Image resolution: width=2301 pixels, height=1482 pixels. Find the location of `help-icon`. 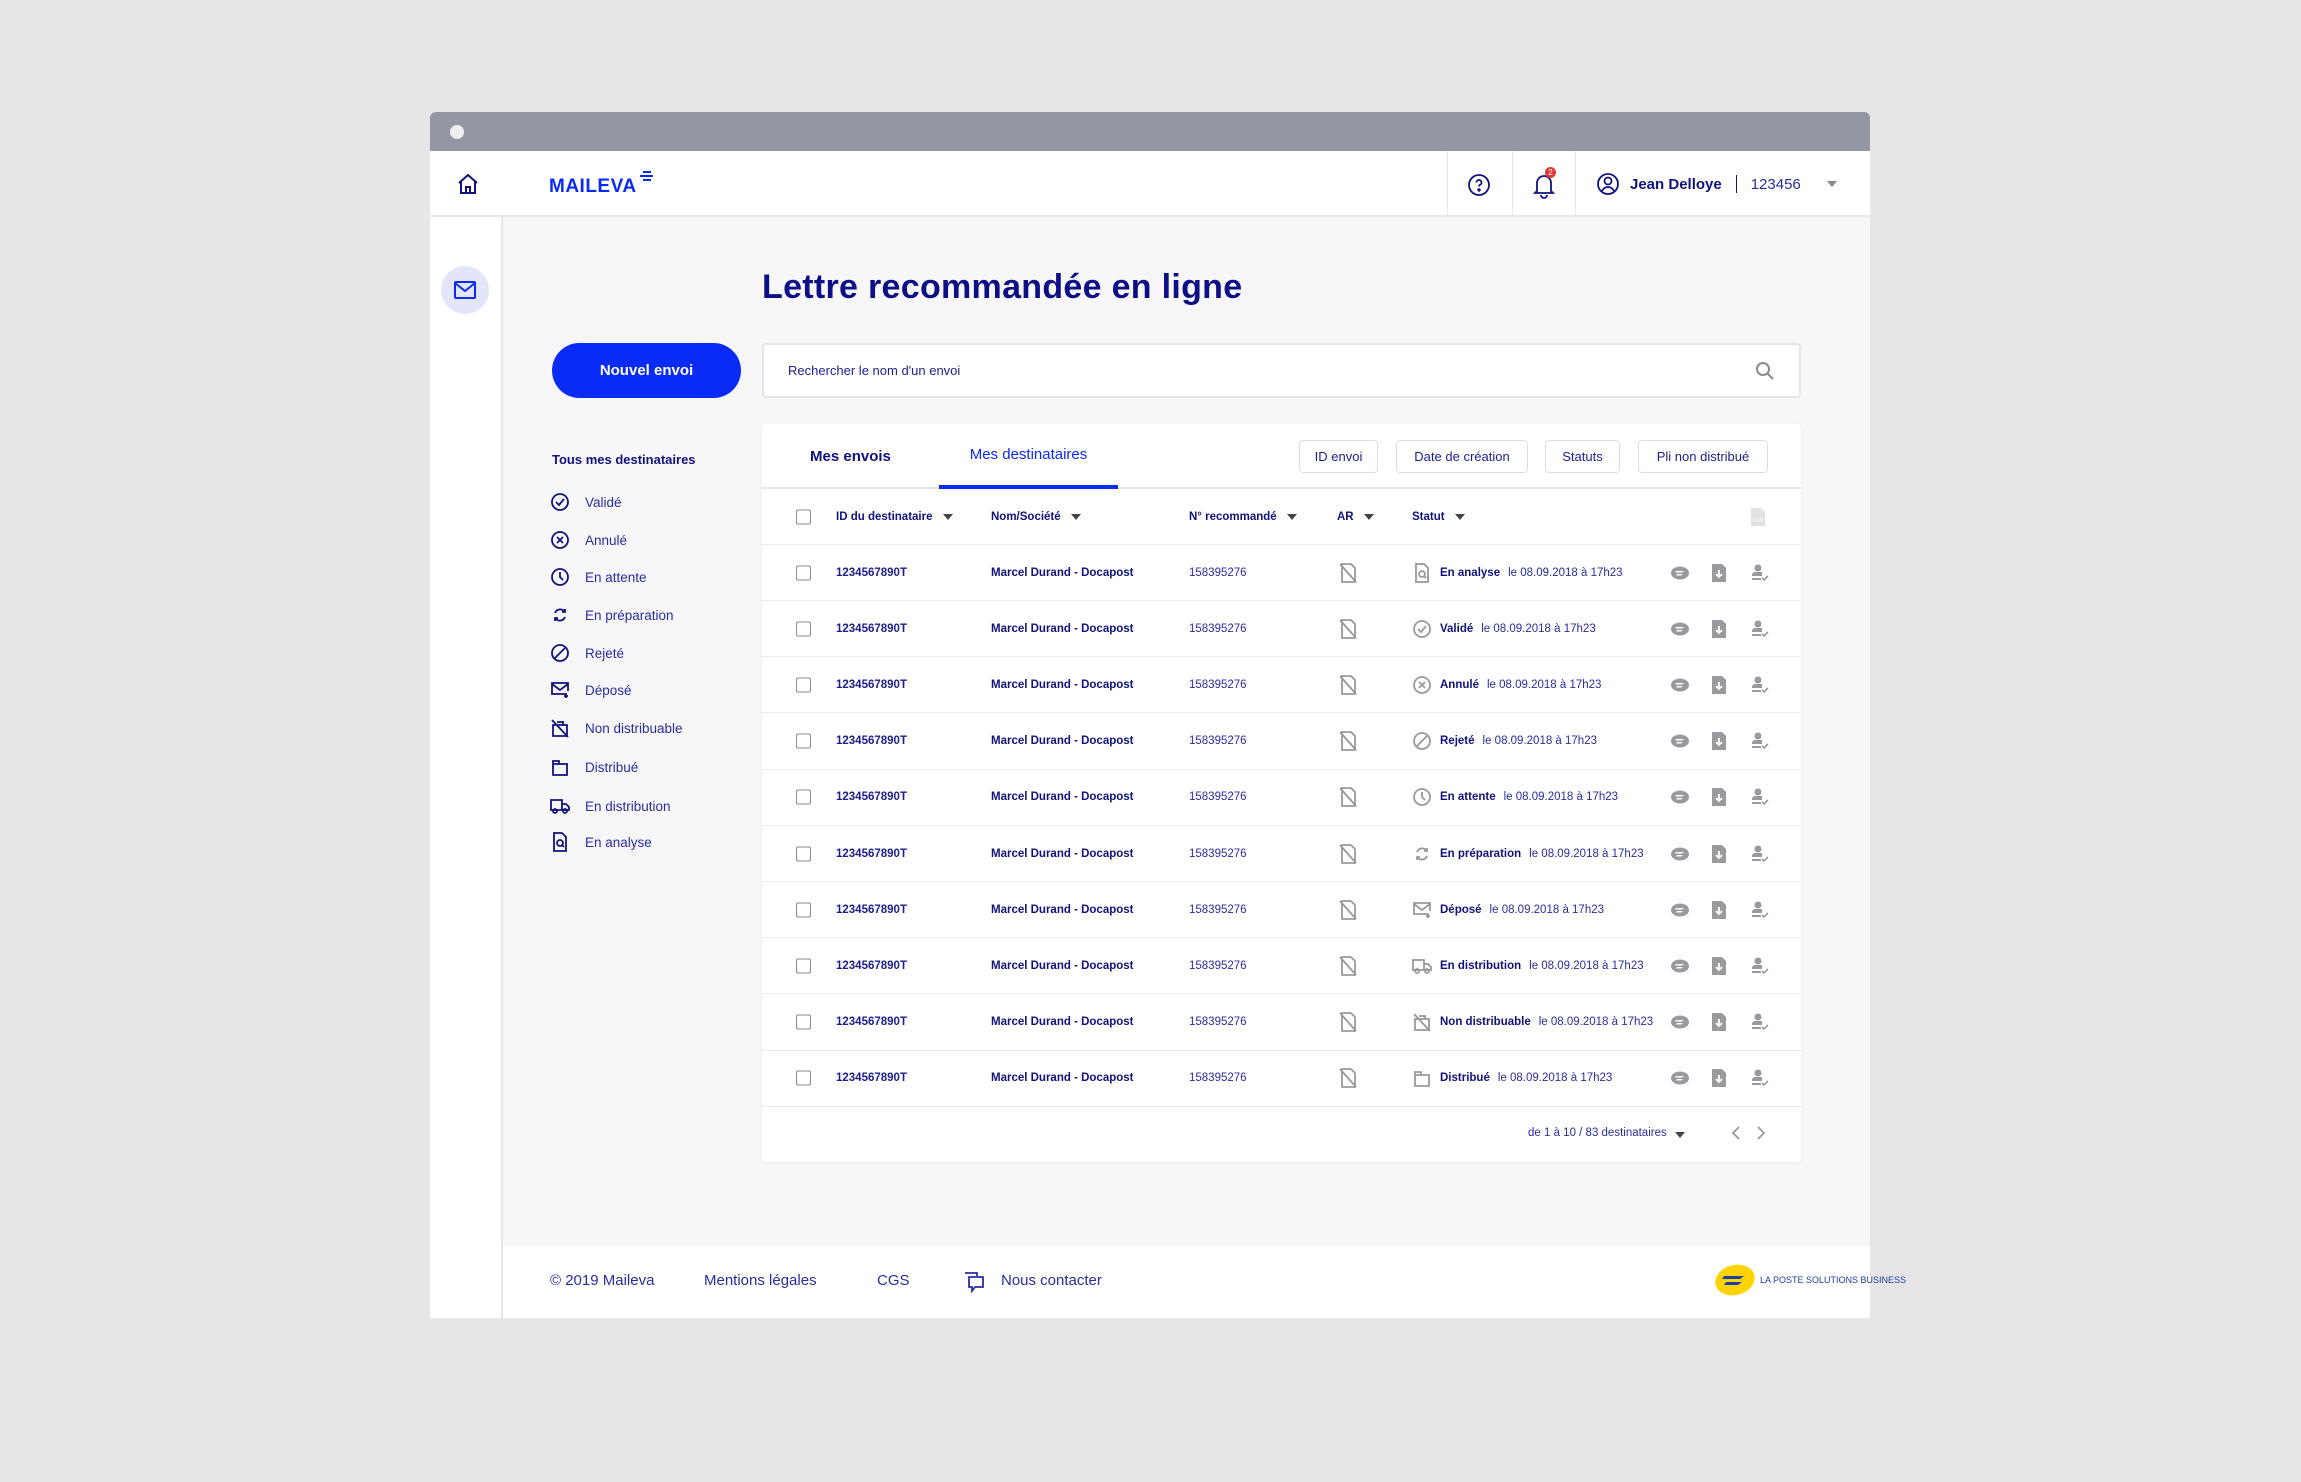

help-icon is located at coordinates (1479, 185).